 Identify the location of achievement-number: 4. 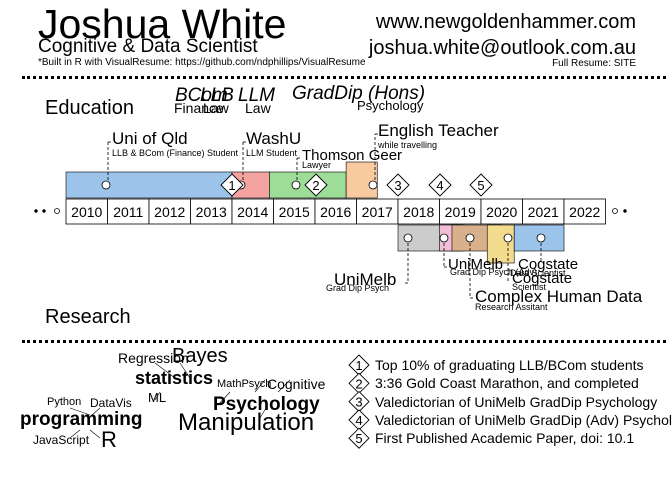
(358, 420).